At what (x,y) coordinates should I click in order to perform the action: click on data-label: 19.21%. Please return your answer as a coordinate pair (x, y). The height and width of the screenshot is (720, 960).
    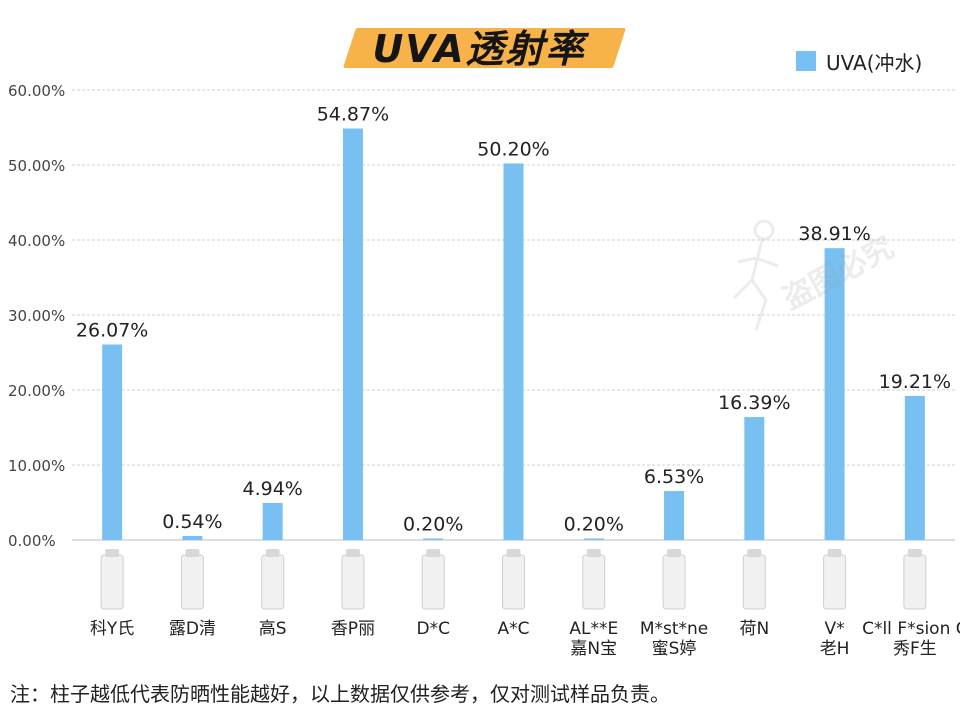
    Looking at the image, I should click on (915, 382).